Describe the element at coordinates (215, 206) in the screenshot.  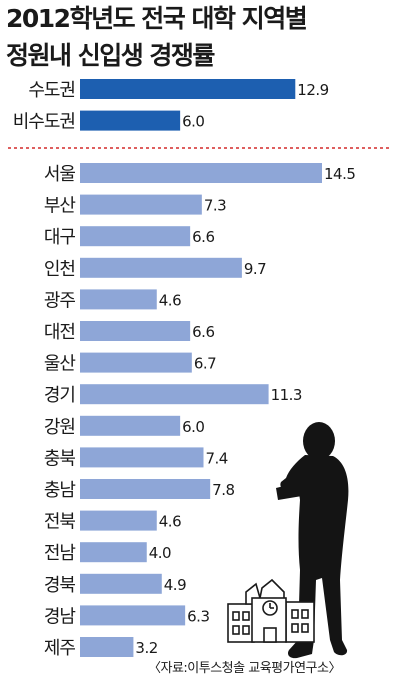
I see `value-label: 7.3` at that location.